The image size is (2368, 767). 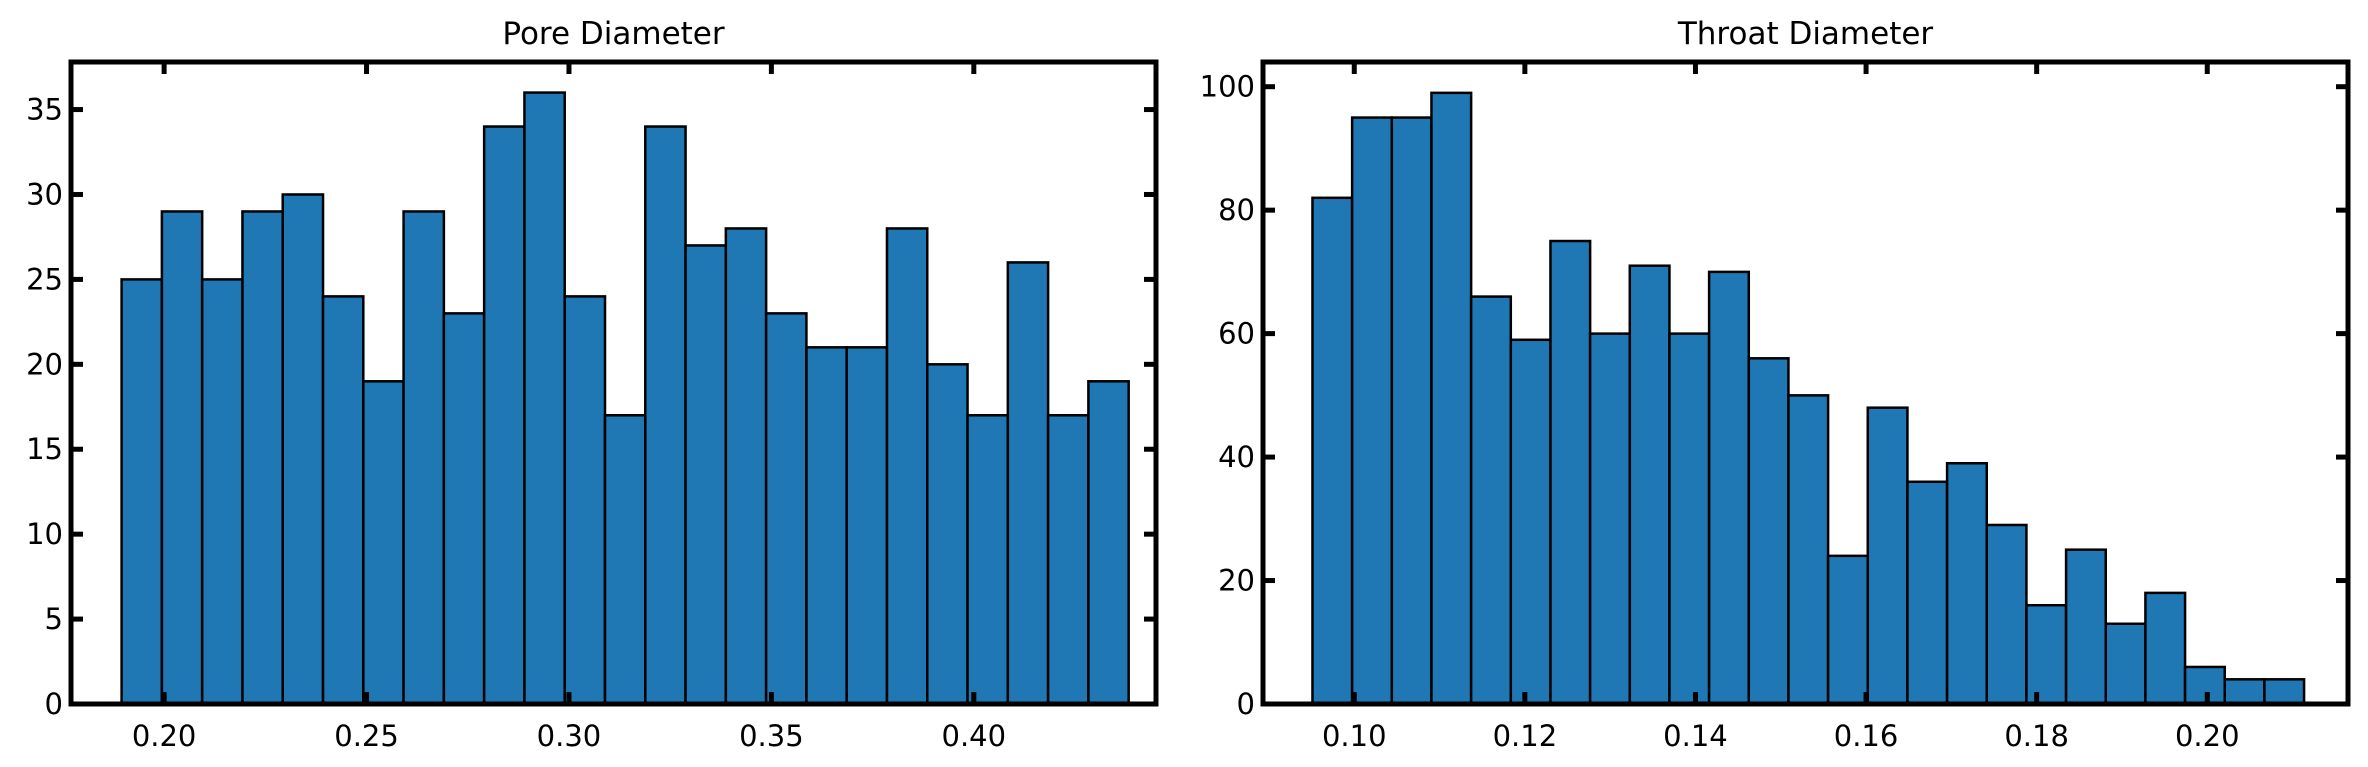 What do you see at coordinates (44, 194) in the screenshot?
I see `y-tick-label: 30` at bounding box center [44, 194].